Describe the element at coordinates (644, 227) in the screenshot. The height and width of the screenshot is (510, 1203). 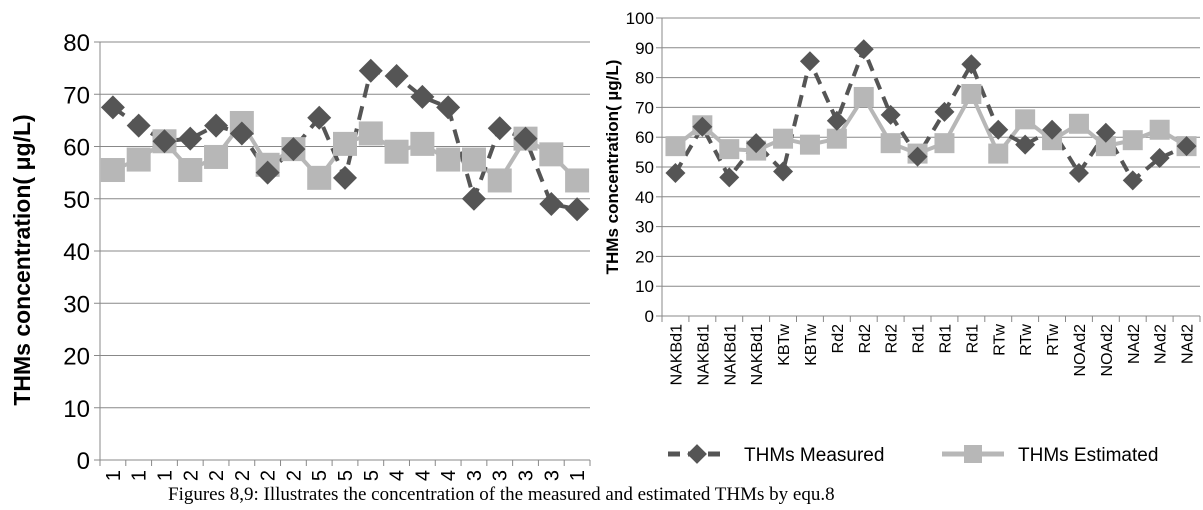
I see `right-y-tick-label: 30` at that location.